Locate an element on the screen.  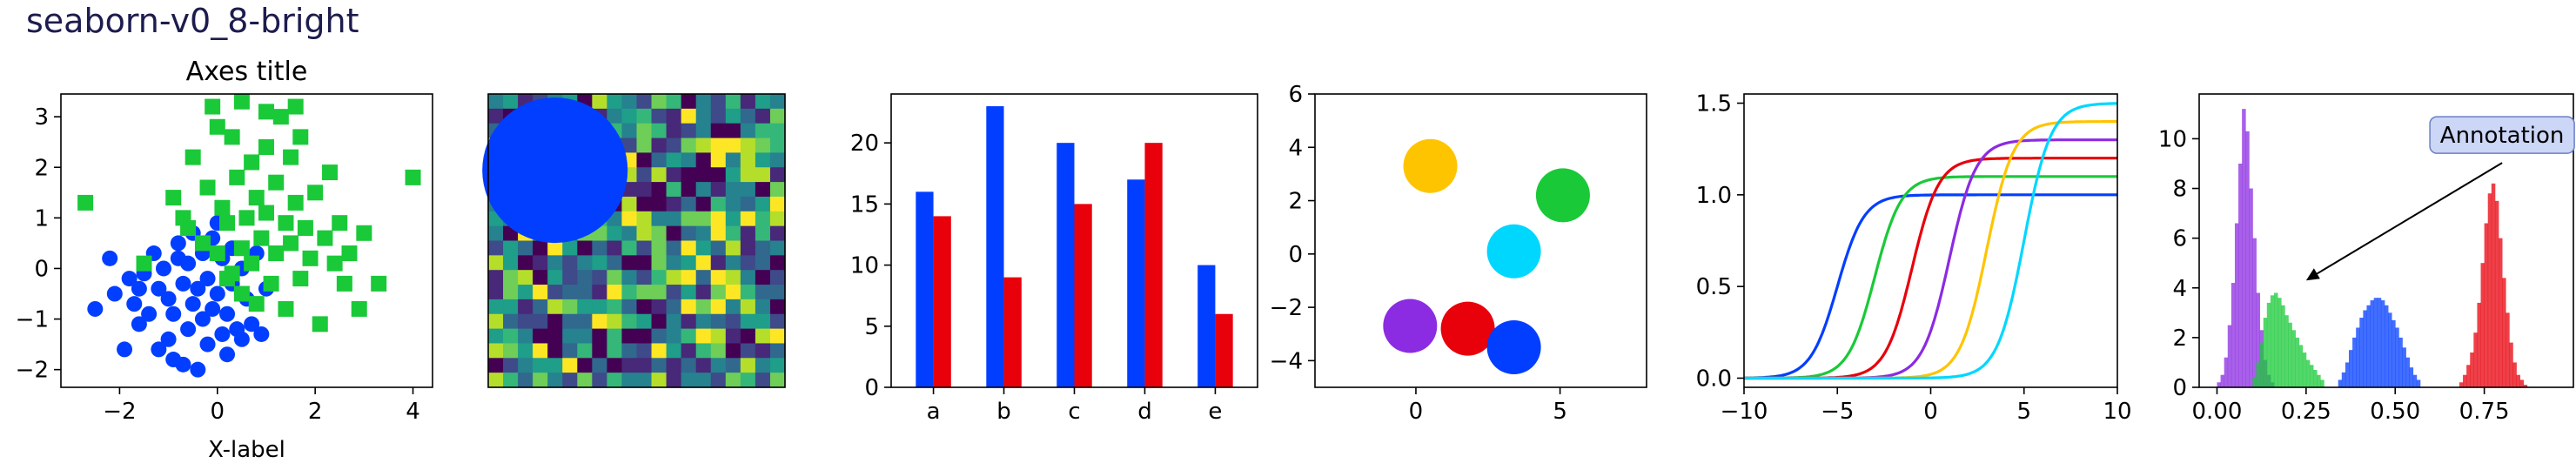
bars-ytick-label: 20 is located at coordinates (864, 144).